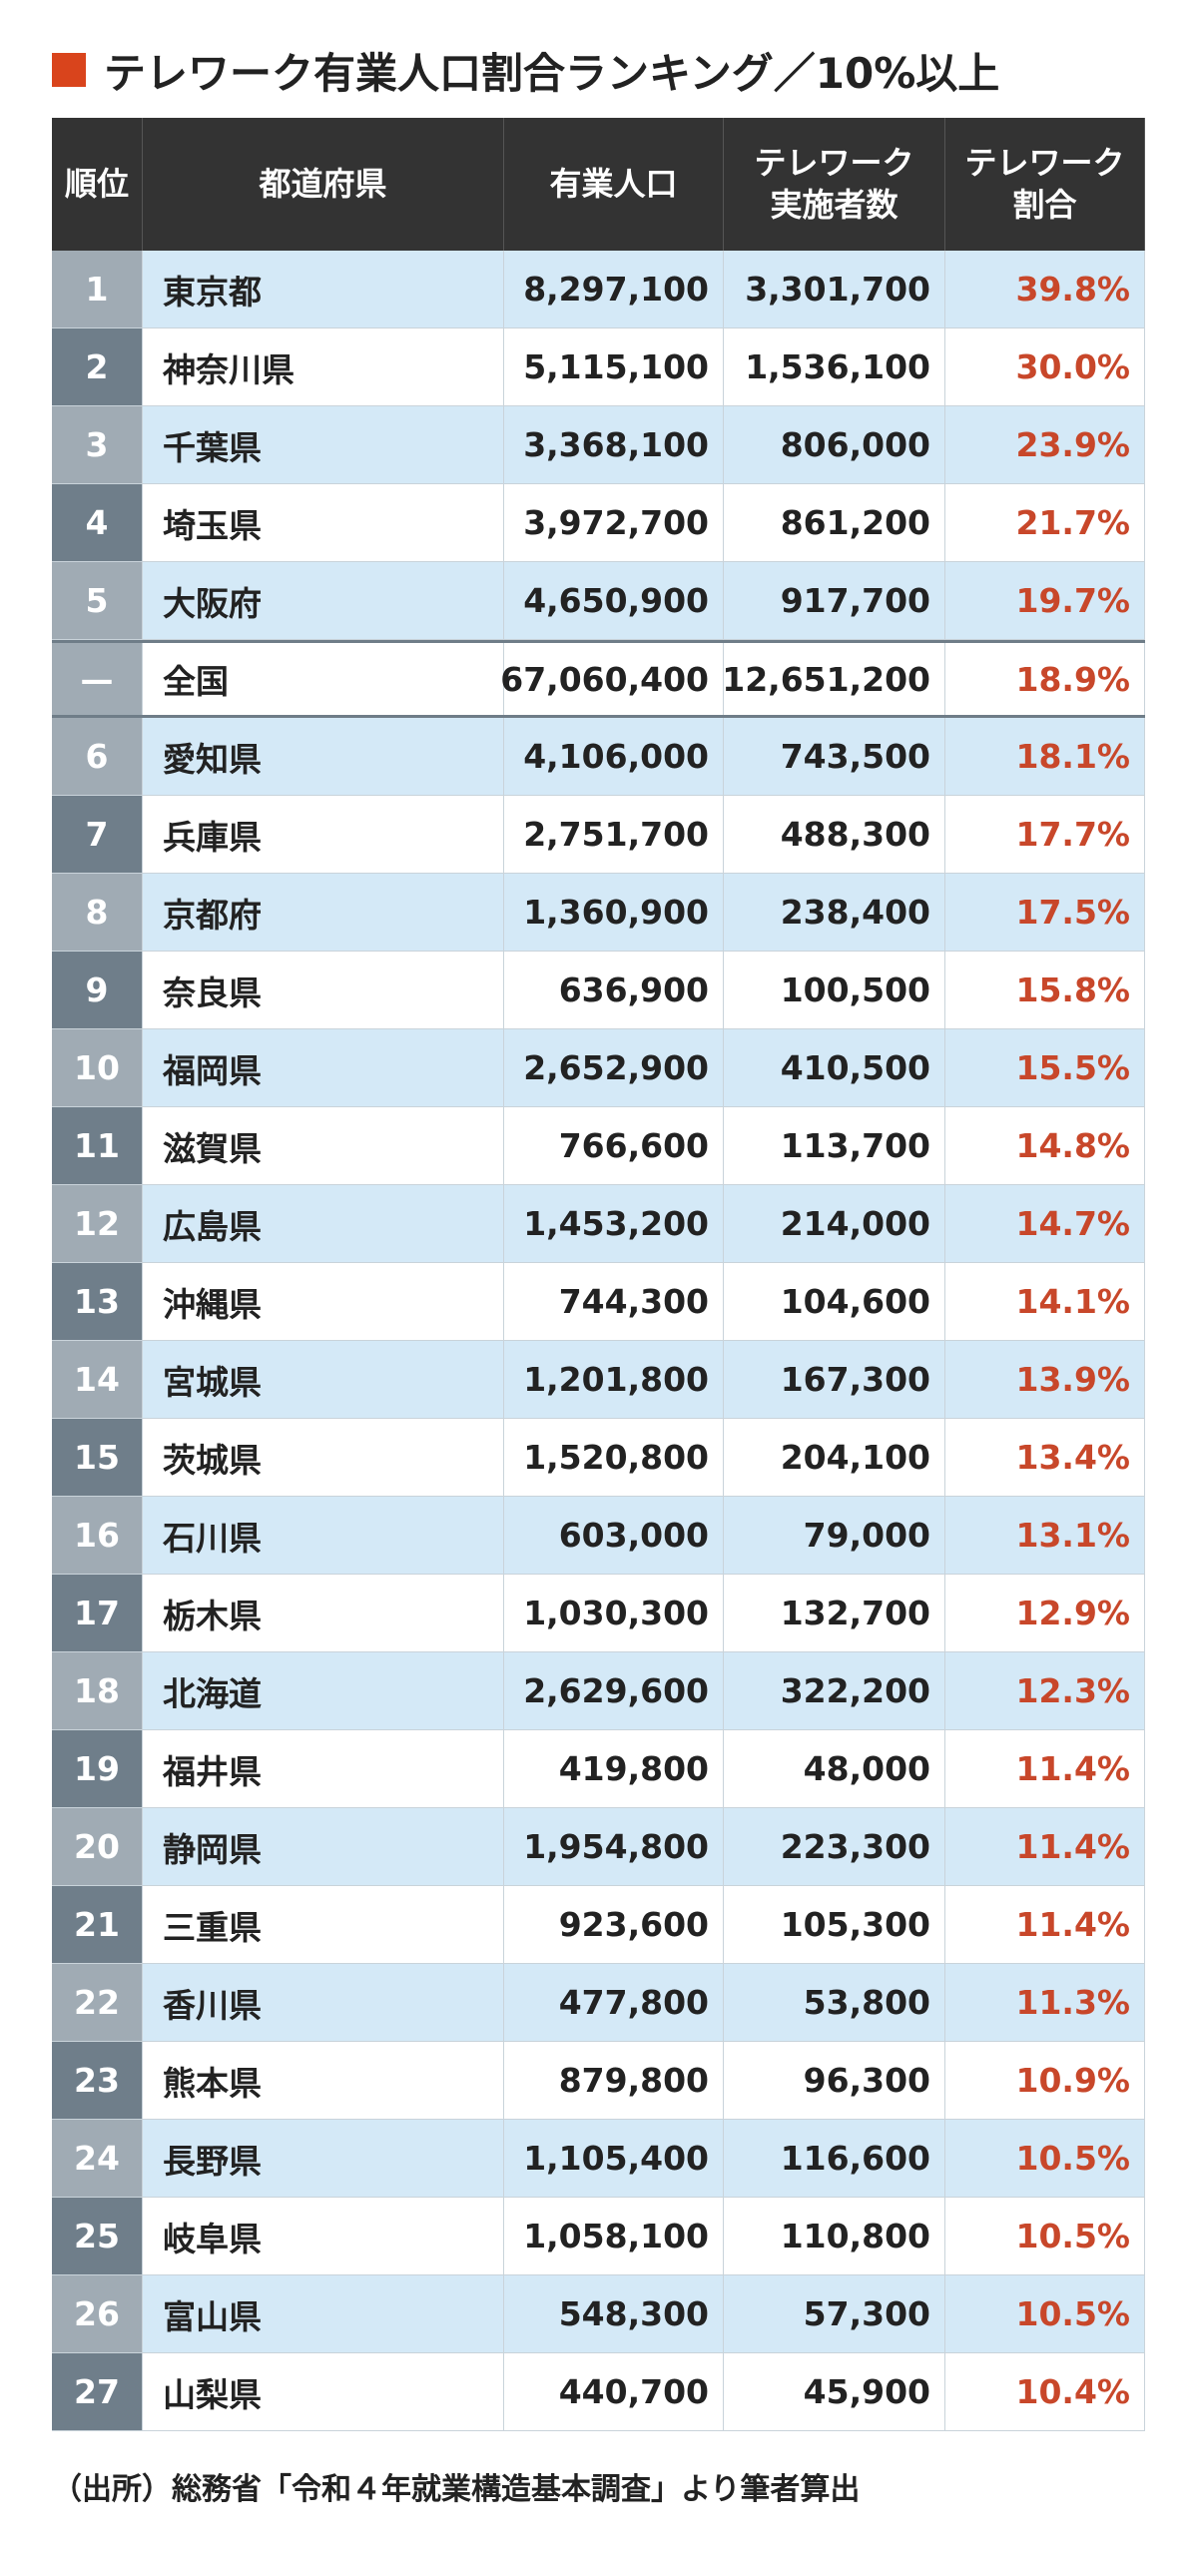 The image size is (1198, 2576). What do you see at coordinates (525, 70) in the screenshot?
I see `title-block: テレワーク有業人口割合ランキング／10%以上` at bounding box center [525, 70].